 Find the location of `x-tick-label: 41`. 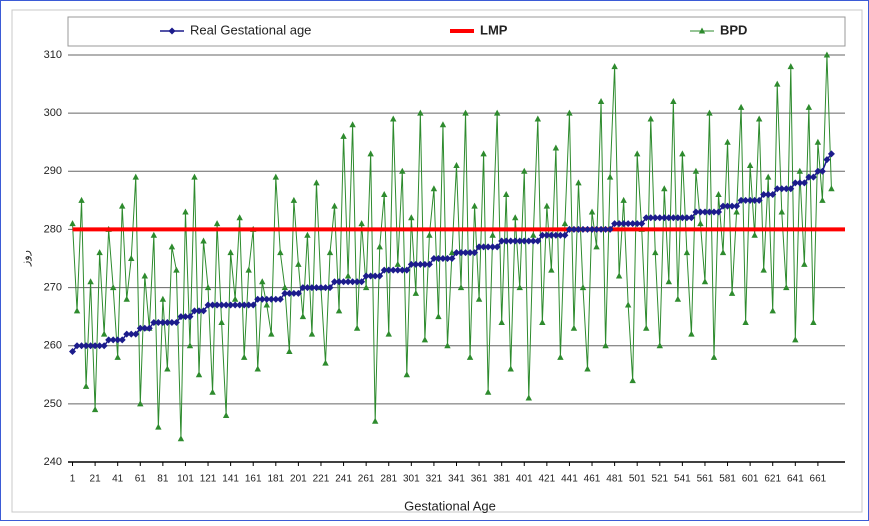

x-tick-label: 41 is located at coordinates (118, 479).